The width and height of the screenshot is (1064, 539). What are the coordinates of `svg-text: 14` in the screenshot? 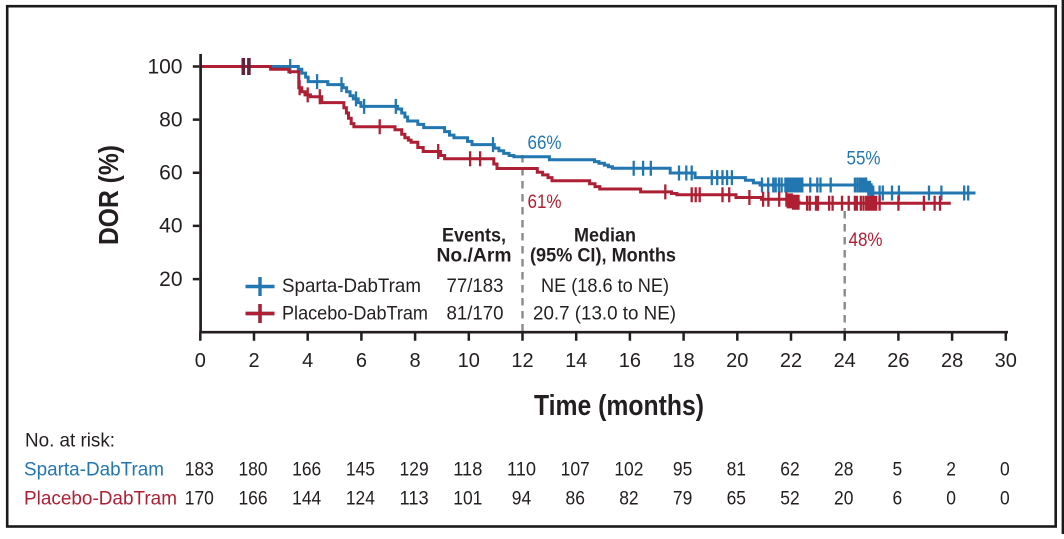 It's located at (576, 361).